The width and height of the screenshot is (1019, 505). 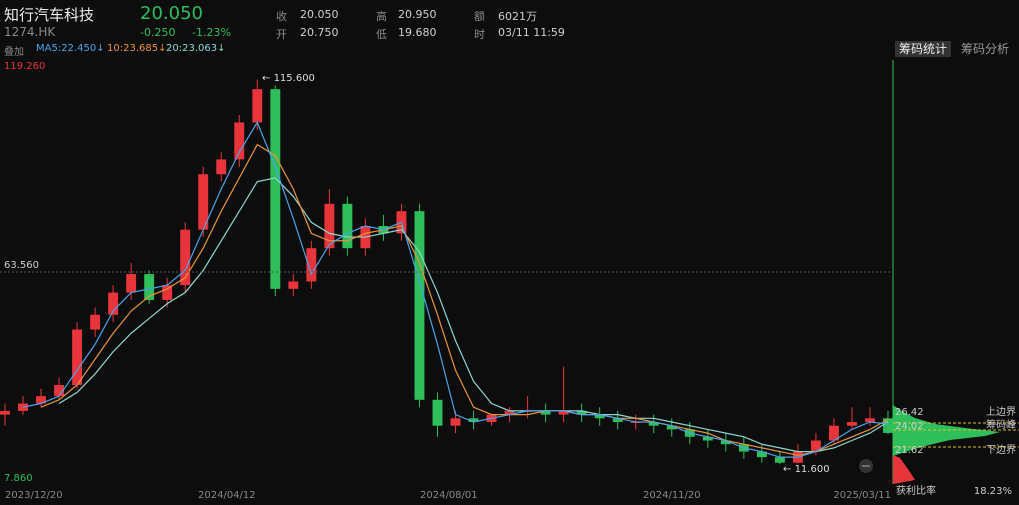 What do you see at coordinates (21, 265) in the screenshot?
I see `y-tick-label: 63.560` at bounding box center [21, 265].